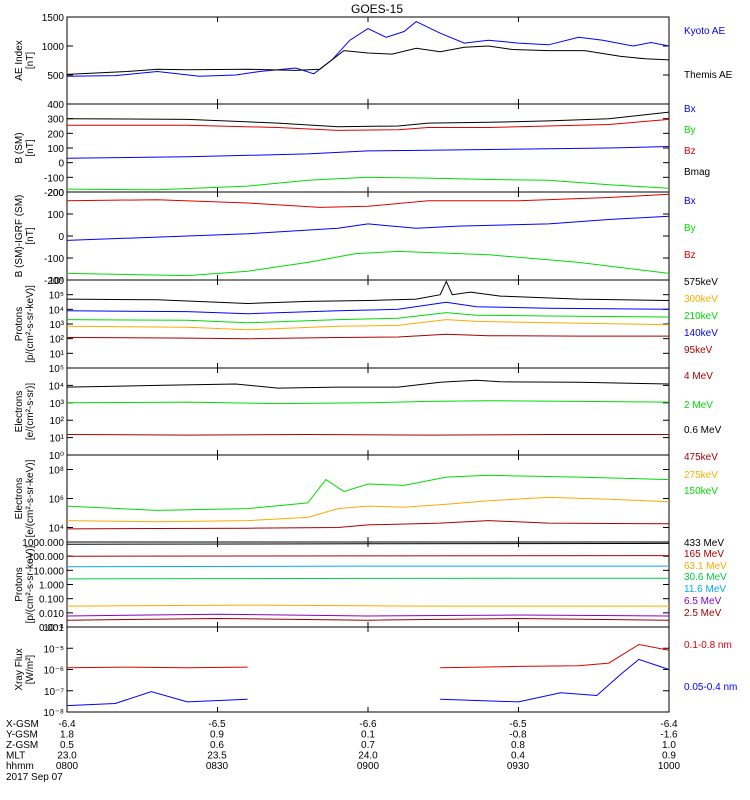 Image resolution: width=750 pixels, height=800 pixels. I want to click on x-axis-value: 23.0, so click(67, 756).